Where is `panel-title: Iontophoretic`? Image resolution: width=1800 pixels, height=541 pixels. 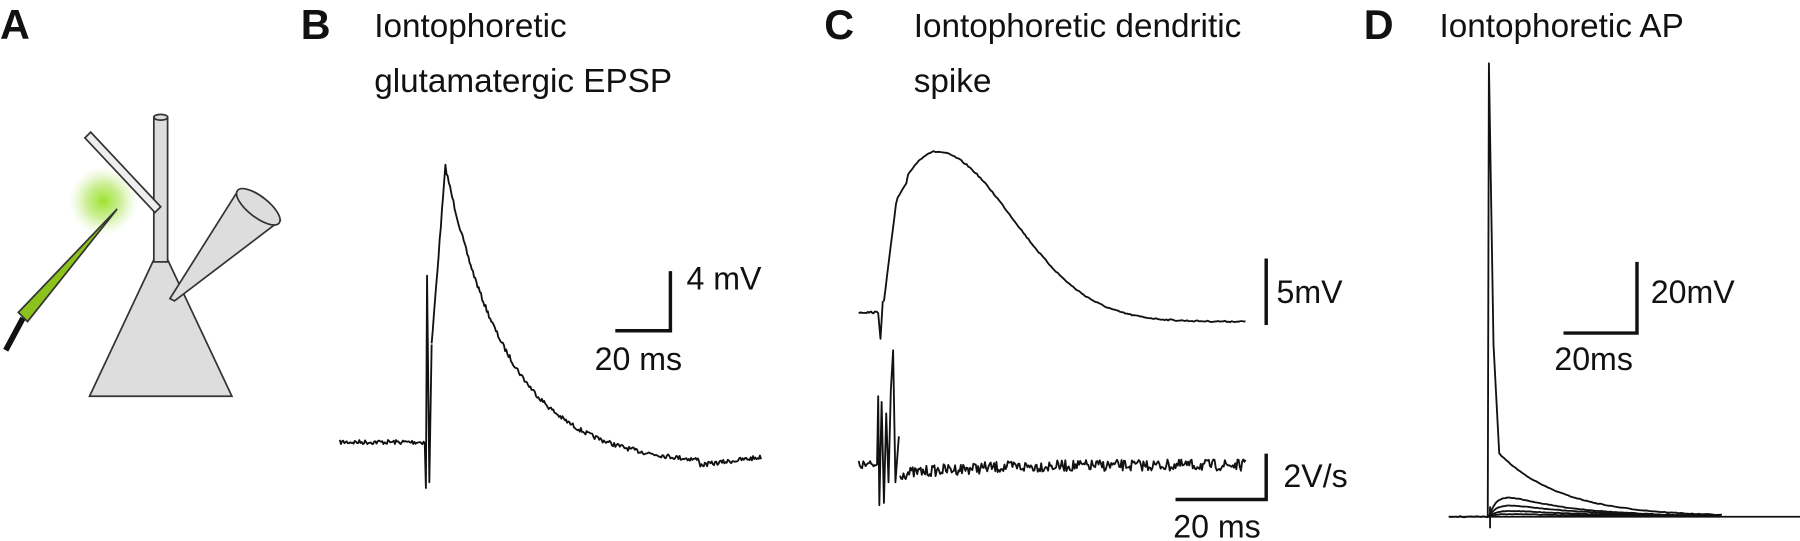
panel-title: Iontophoretic is located at coordinates (470, 26).